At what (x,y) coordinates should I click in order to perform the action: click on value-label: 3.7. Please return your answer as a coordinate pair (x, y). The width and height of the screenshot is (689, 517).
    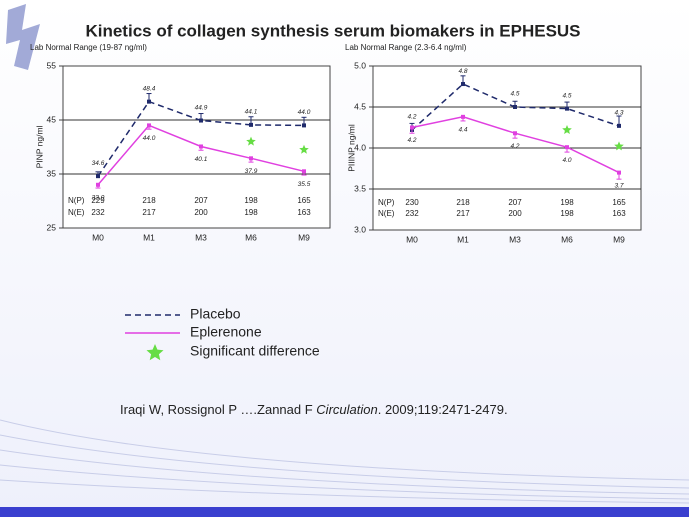
    Looking at the image, I should click on (618, 185).